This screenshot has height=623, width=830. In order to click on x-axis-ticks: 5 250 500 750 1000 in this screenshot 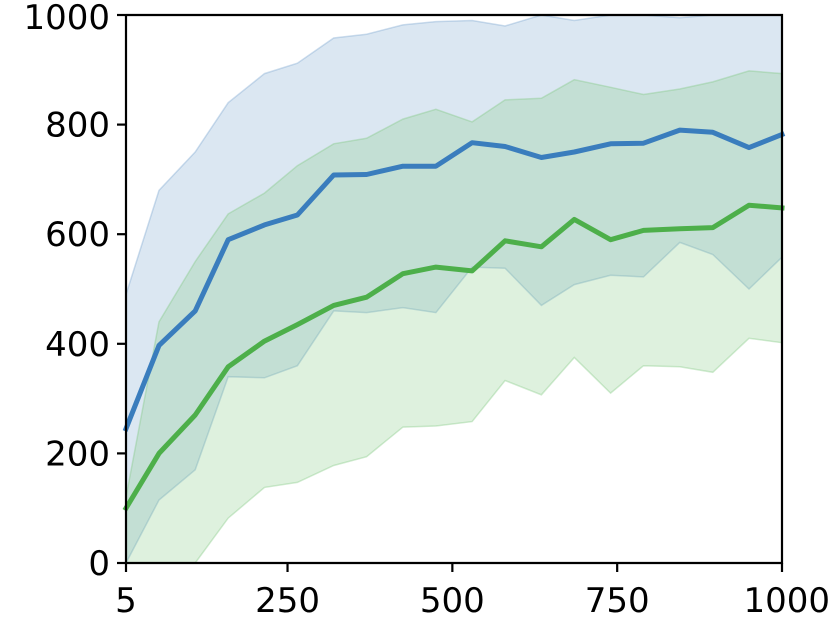, I will do `click(472, 592)`.